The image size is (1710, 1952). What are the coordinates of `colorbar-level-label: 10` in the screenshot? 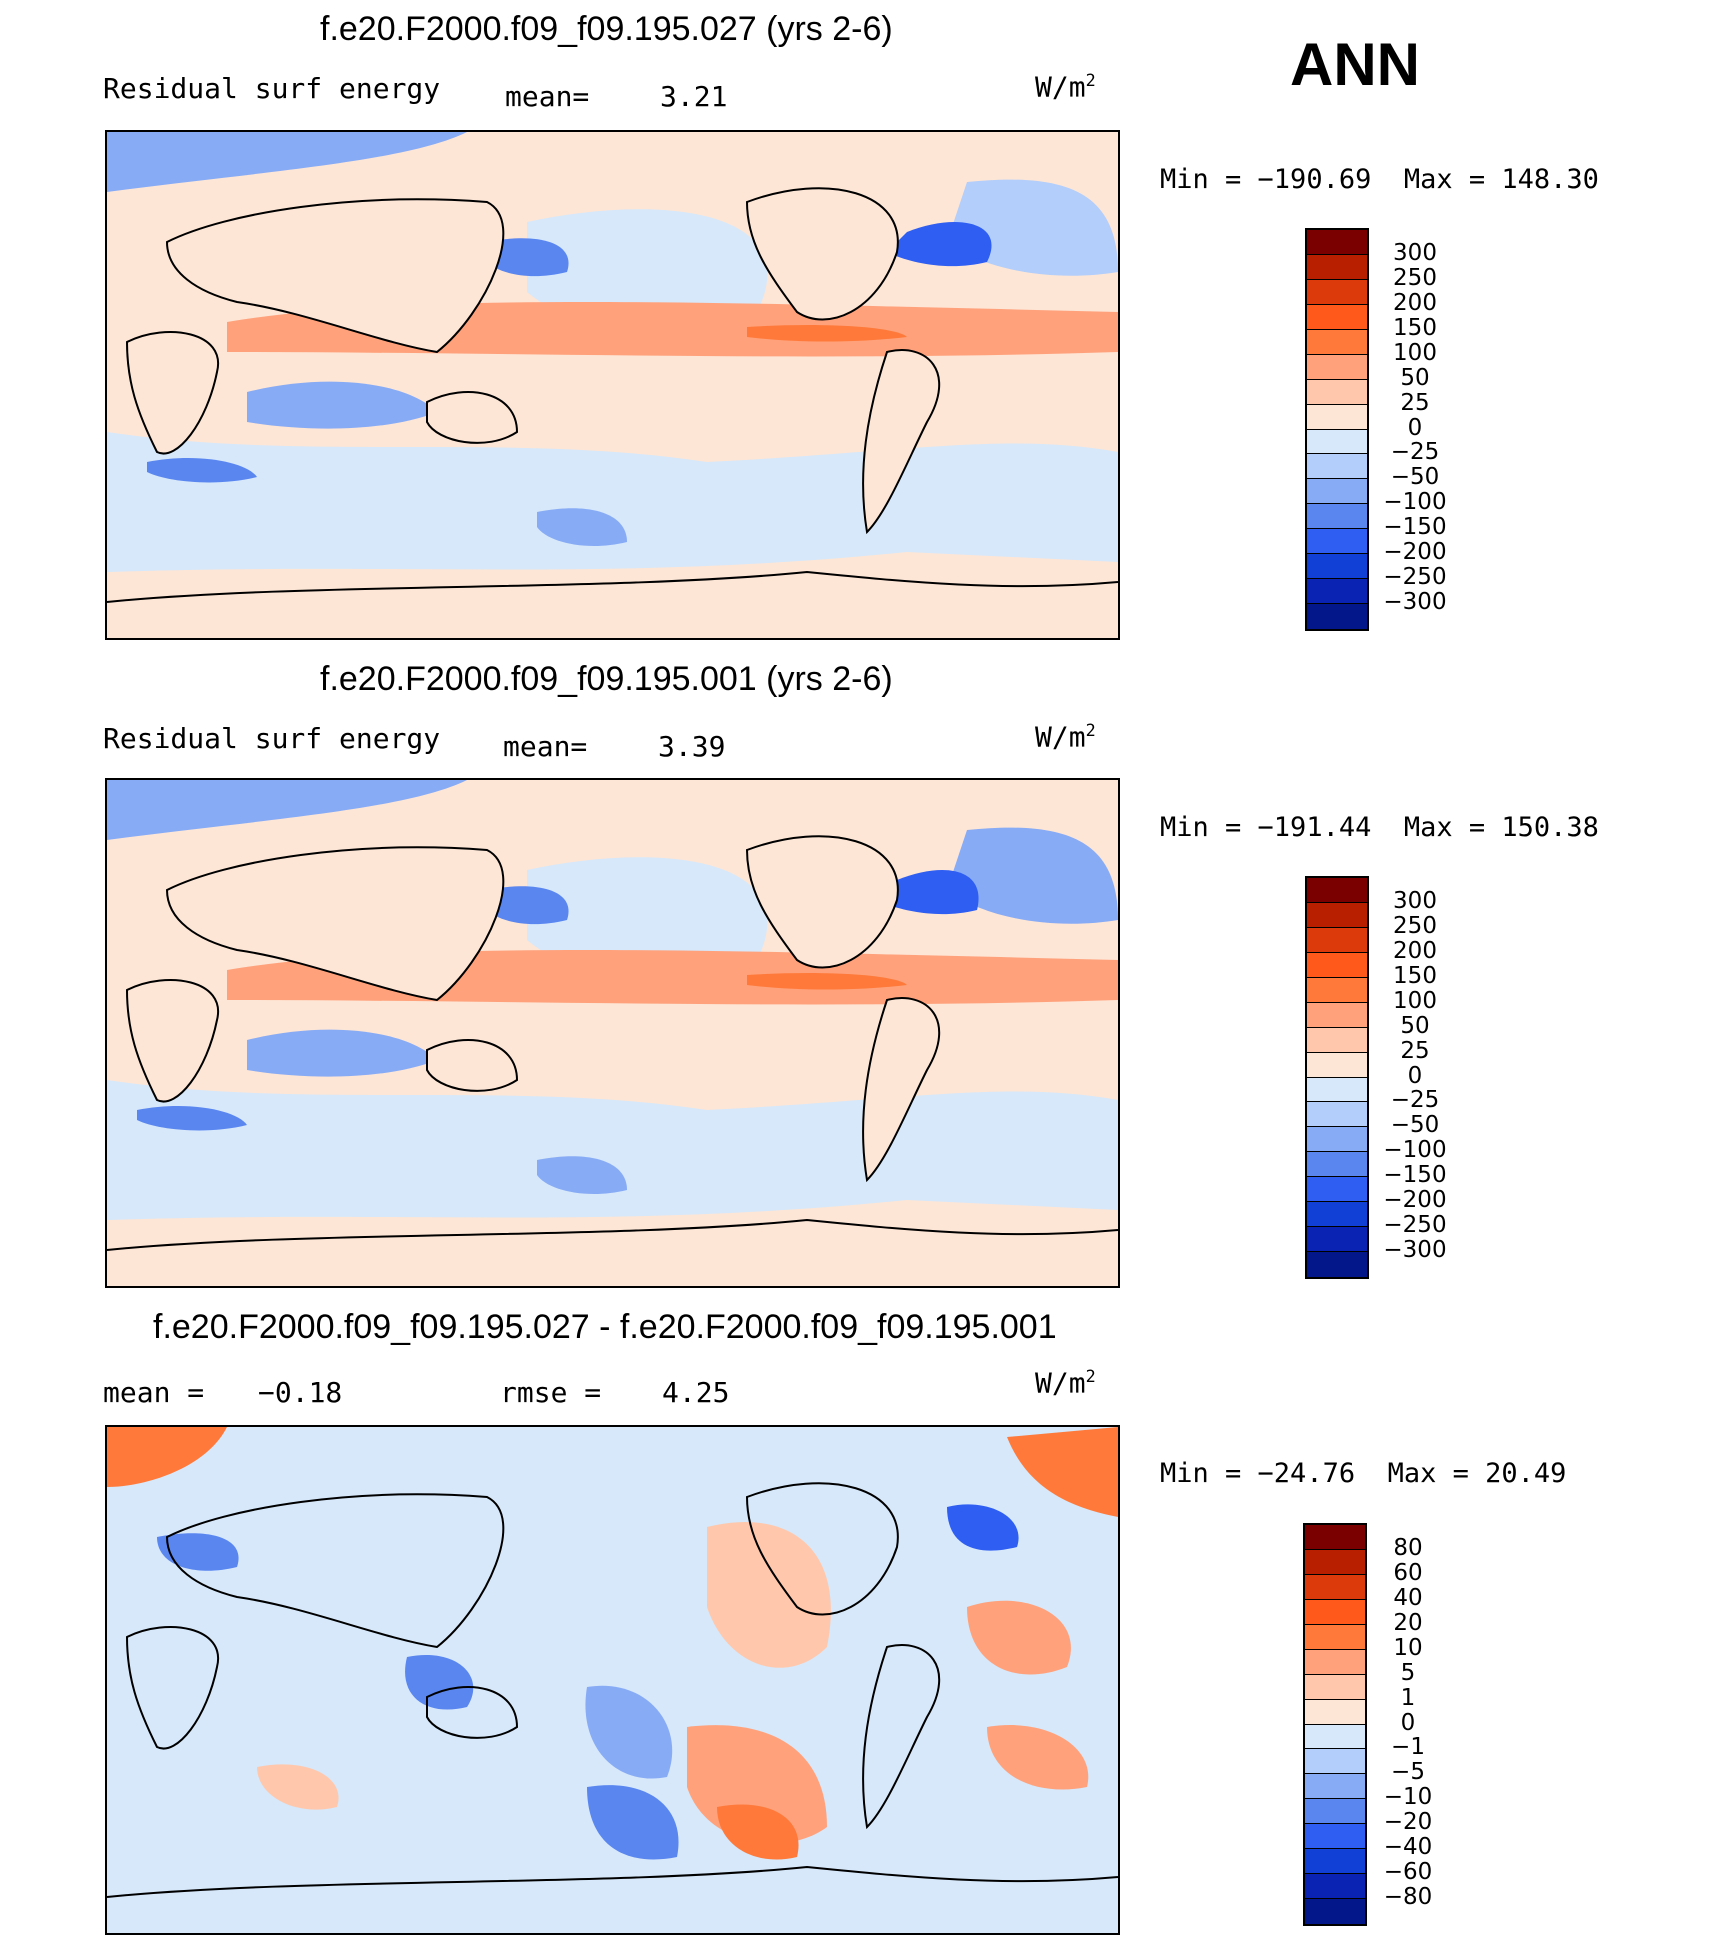 It's located at (1408, 1647).